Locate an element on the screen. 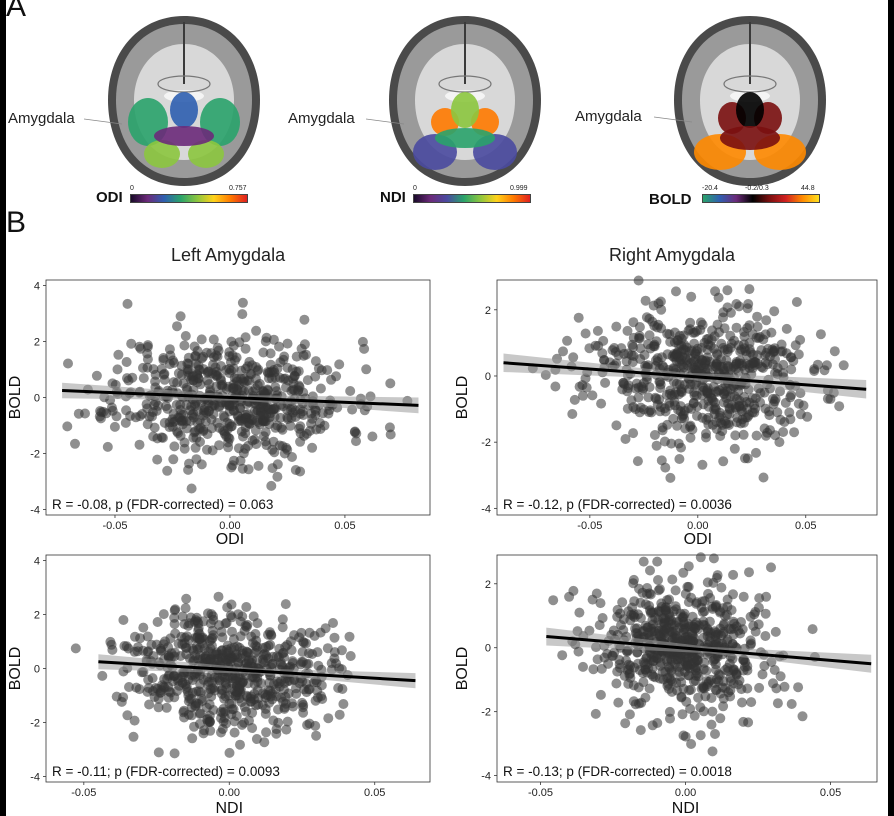 This screenshot has width=894, height=816. colorbar-min-ndi: 0 is located at coordinates (415, 188).